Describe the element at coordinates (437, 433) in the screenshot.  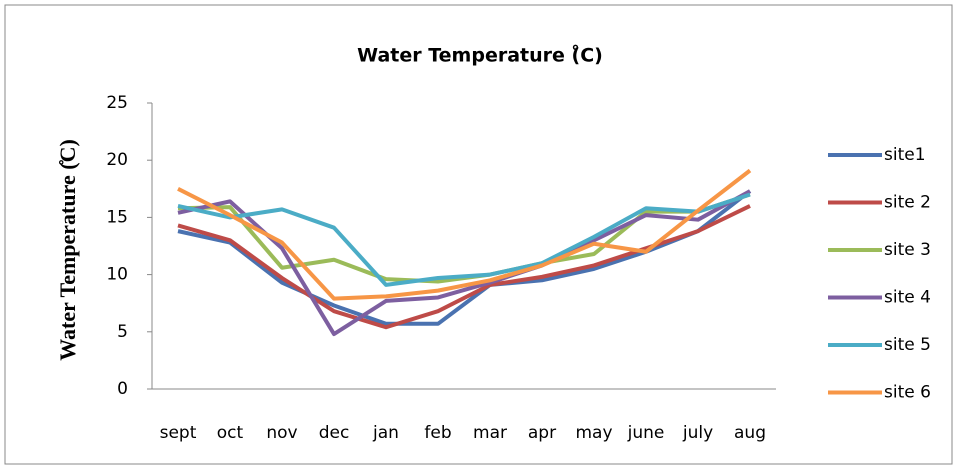
I see `x-tick-label: feb` at that location.